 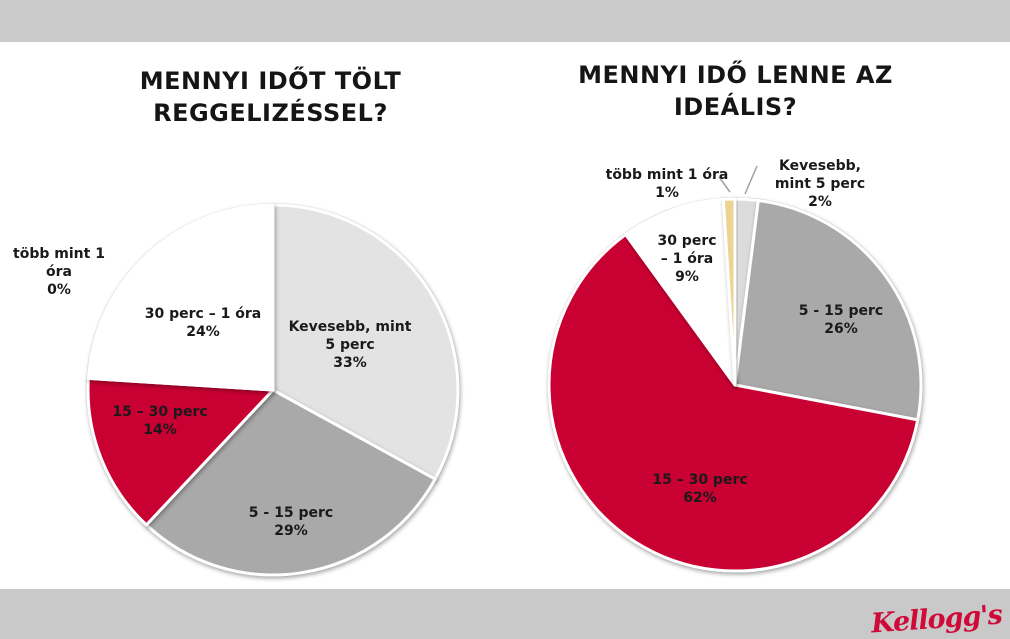 I want to click on label-left-tobb-mint-1-ora: több mint 1 óra 0%, so click(x=59, y=272).